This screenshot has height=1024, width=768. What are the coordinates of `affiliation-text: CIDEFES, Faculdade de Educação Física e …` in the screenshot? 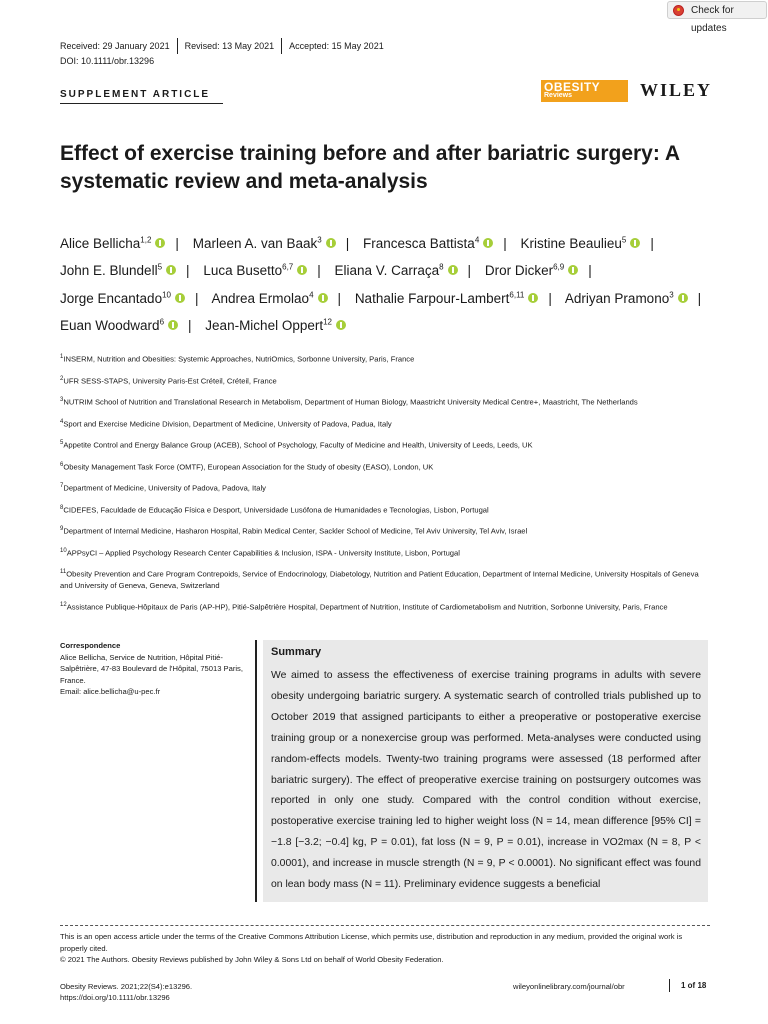 It's located at (276, 510).